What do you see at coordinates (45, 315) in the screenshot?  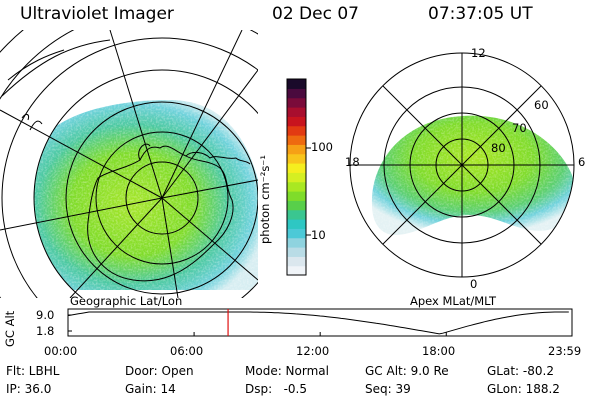 I see `altitude-ytick-high: 9.0` at bounding box center [45, 315].